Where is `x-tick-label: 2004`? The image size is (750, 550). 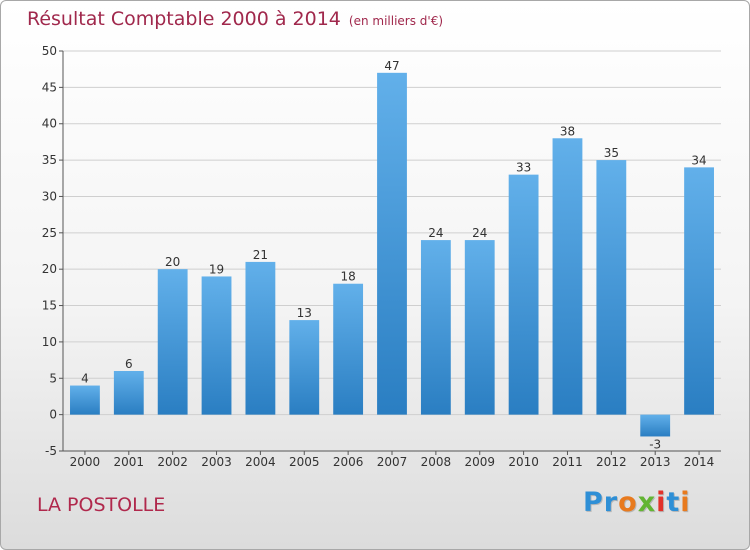
x-tick-label: 2004 is located at coordinates (260, 462).